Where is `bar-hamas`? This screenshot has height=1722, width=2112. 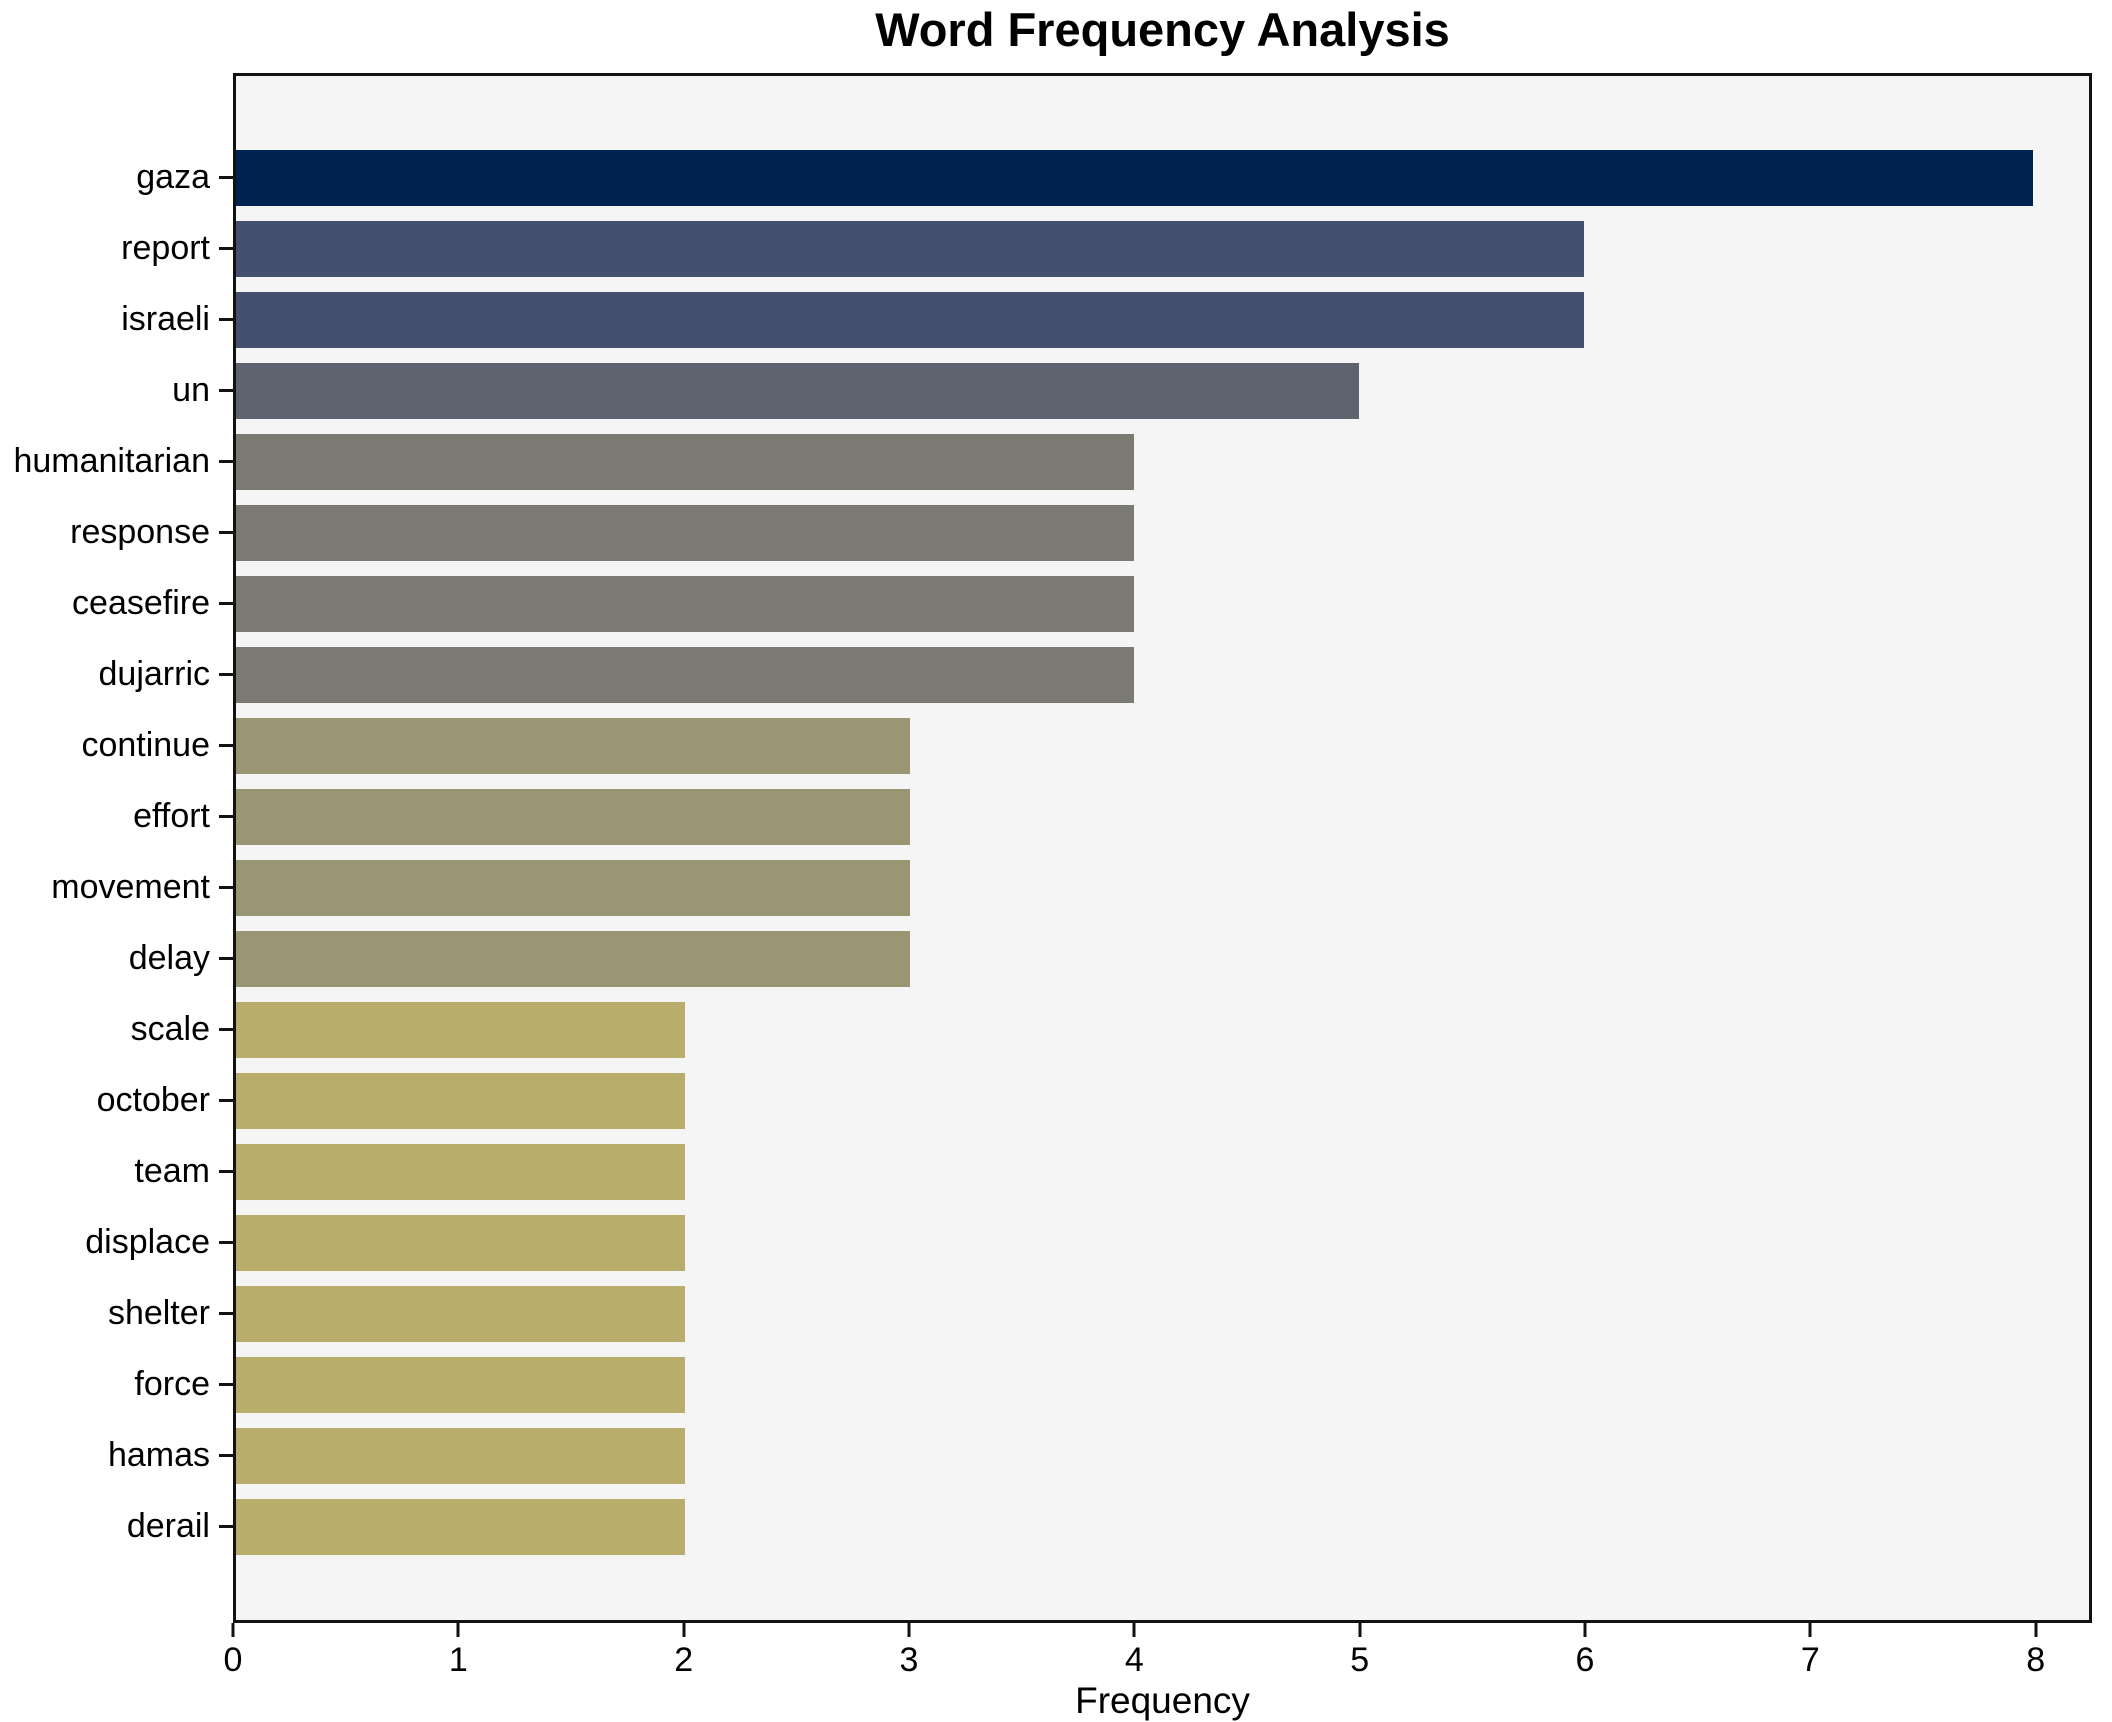 bar-hamas is located at coordinates (461, 1455).